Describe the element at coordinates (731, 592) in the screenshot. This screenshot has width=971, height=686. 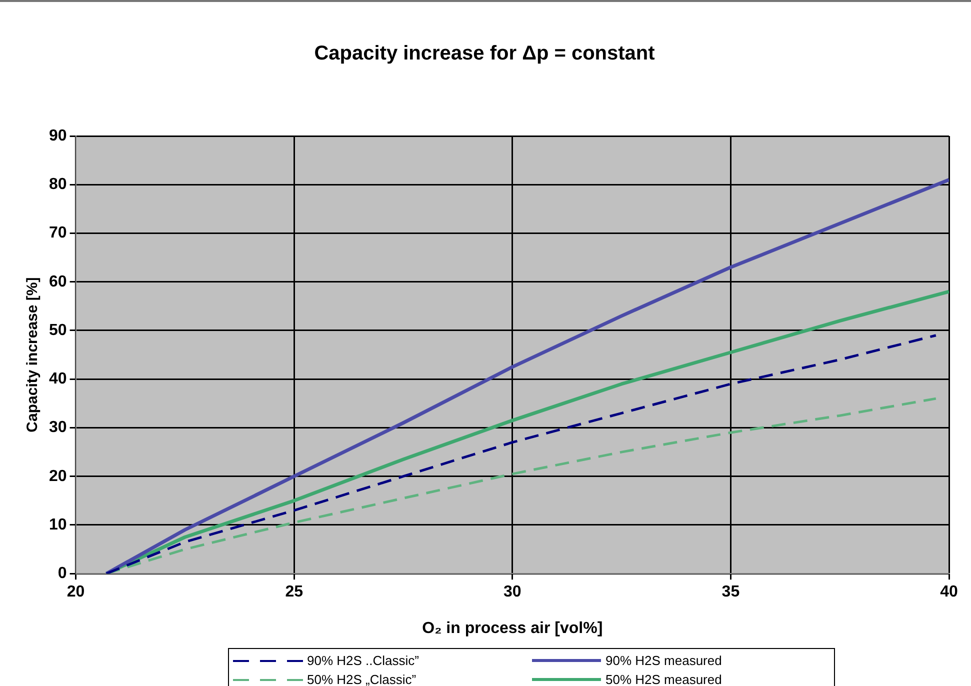
I see `x-tick-label: 35` at that location.